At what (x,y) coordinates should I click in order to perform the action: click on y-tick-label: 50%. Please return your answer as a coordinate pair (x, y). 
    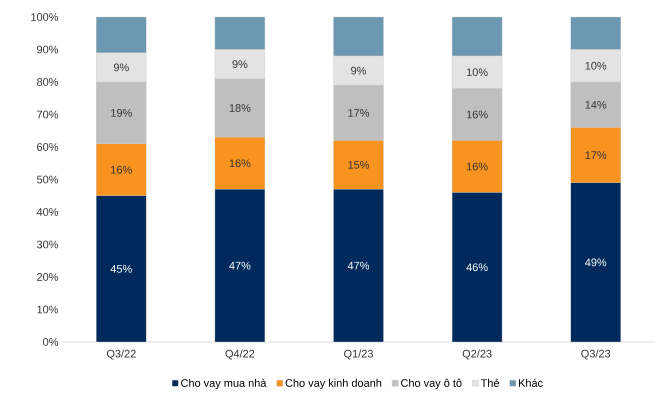
    Looking at the image, I should click on (47, 180).